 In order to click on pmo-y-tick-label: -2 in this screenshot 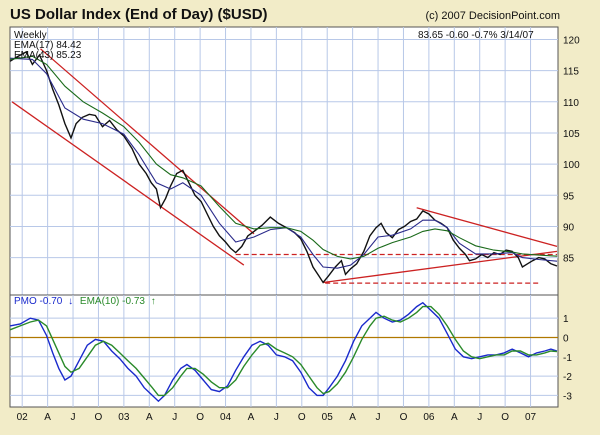, I will do `click(567, 377)`.